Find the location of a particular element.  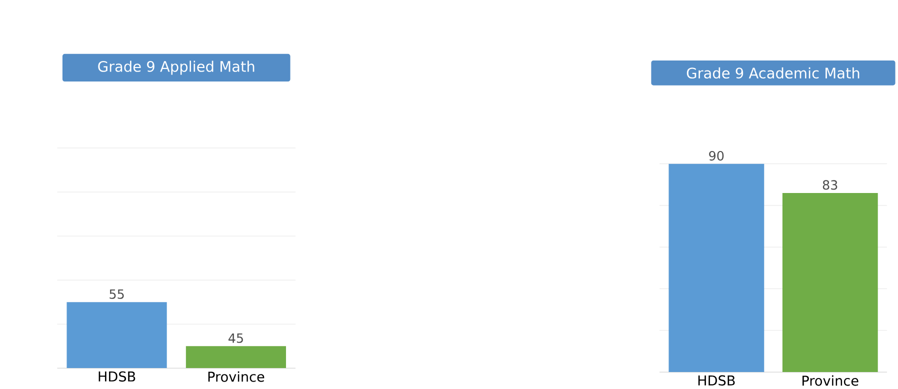

chart-title: Grade 9 Academic Math is located at coordinates (773, 73).